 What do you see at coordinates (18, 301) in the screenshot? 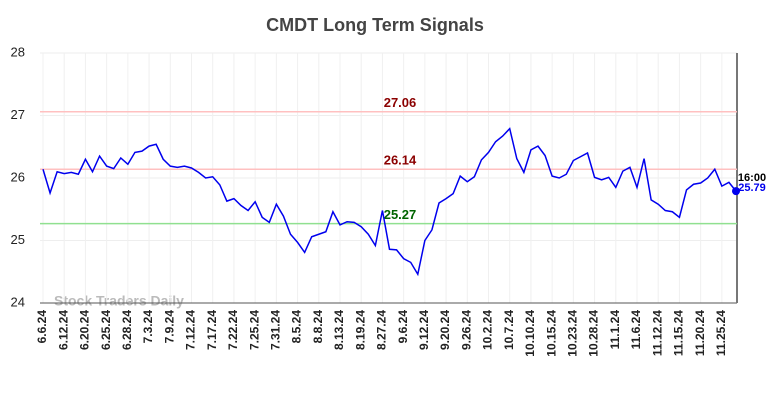
I see `y-tick-label: 24` at bounding box center [18, 301].